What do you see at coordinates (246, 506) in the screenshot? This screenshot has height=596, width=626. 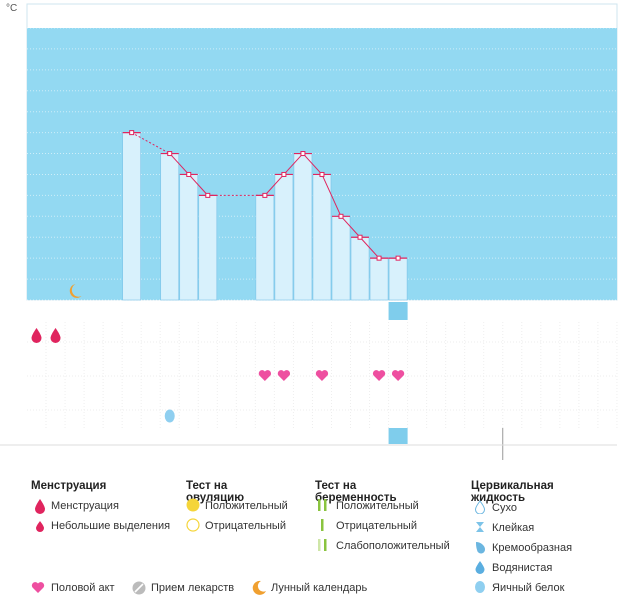 I see `legend-ovulation-positive-label: Положительный` at bounding box center [246, 506].